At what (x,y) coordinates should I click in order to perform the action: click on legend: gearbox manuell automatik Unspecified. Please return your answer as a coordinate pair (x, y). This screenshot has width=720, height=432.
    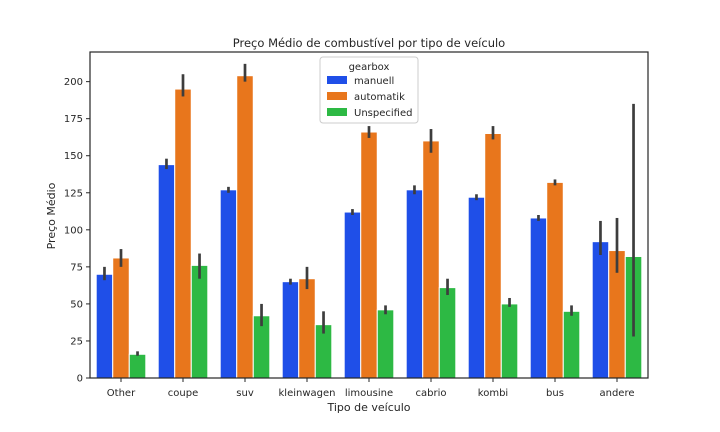
    Looking at the image, I should click on (369, 90).